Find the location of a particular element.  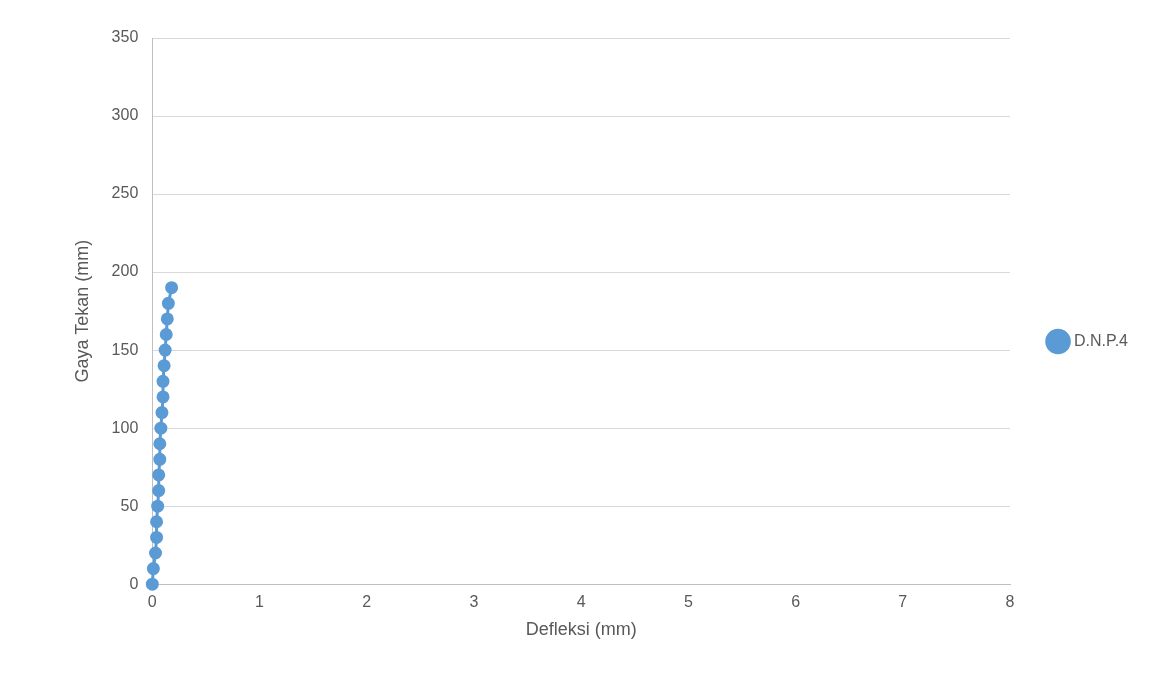

y-tick-label: 50 is located at coordinates (129, 505).